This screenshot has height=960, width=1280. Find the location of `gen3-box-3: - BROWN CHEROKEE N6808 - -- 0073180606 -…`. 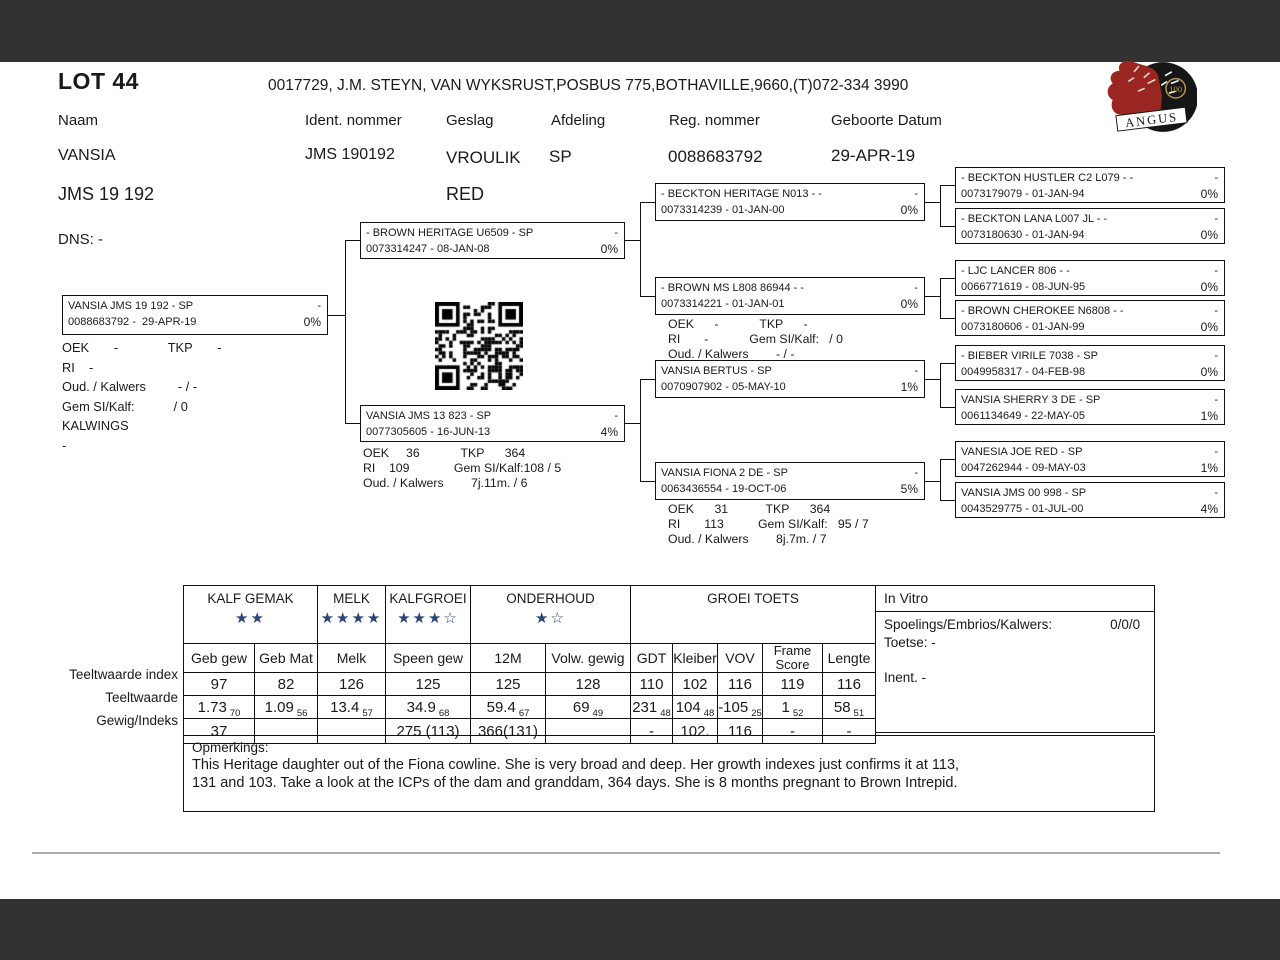

gen3-box-3: - BROWN CHEROKEE N6808 - -- 0073180606 -… is located at coordinates (1090, 318).